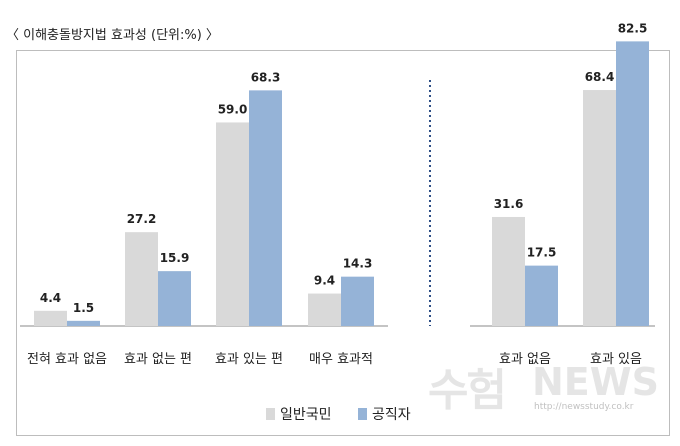 The width and height of the screenshot is (680, 446). I want to click on watermark-brand-en: NEWS, so click(596, 382).